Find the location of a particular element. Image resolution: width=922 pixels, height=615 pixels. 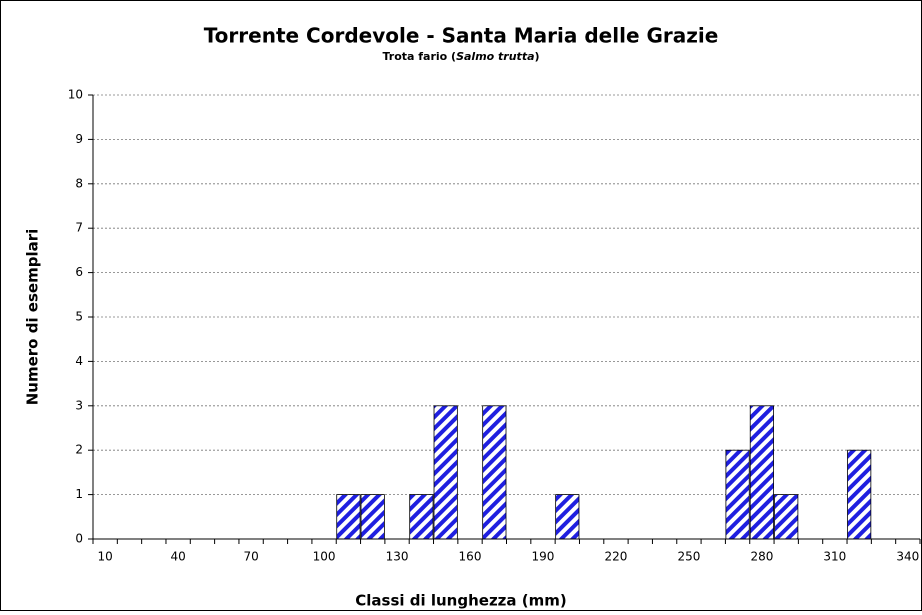

subtitle-part: Trota fario ( is located at coordinates (419, 56).